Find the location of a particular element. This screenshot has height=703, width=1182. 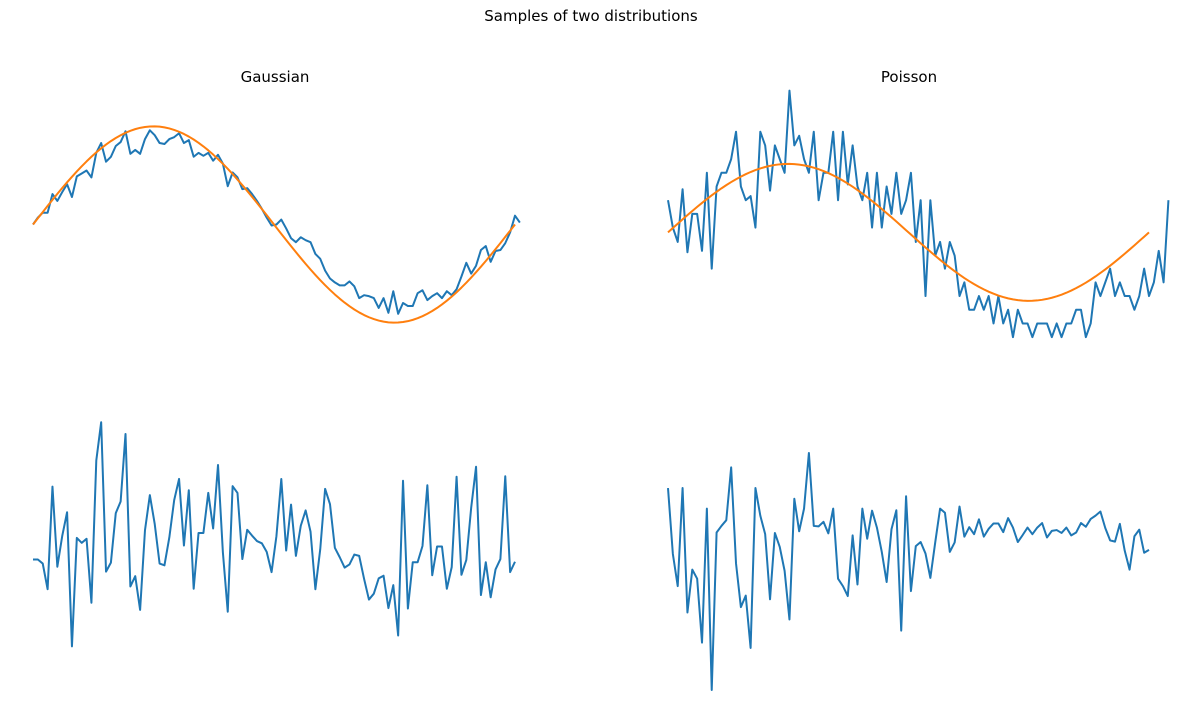

subplot-gaussian-top is located at coordinates (276, 224).